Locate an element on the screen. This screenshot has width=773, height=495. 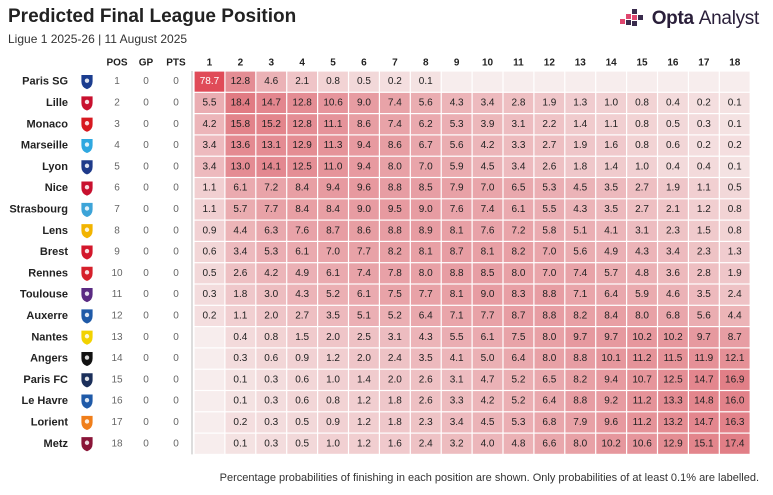
cell-label: 13.2 is located at coordinates (673, 422).